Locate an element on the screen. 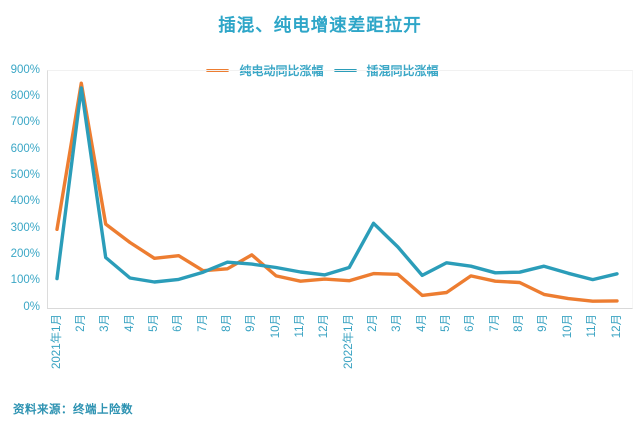  y-axis-label: 900% is located at coordinates (25, 69).